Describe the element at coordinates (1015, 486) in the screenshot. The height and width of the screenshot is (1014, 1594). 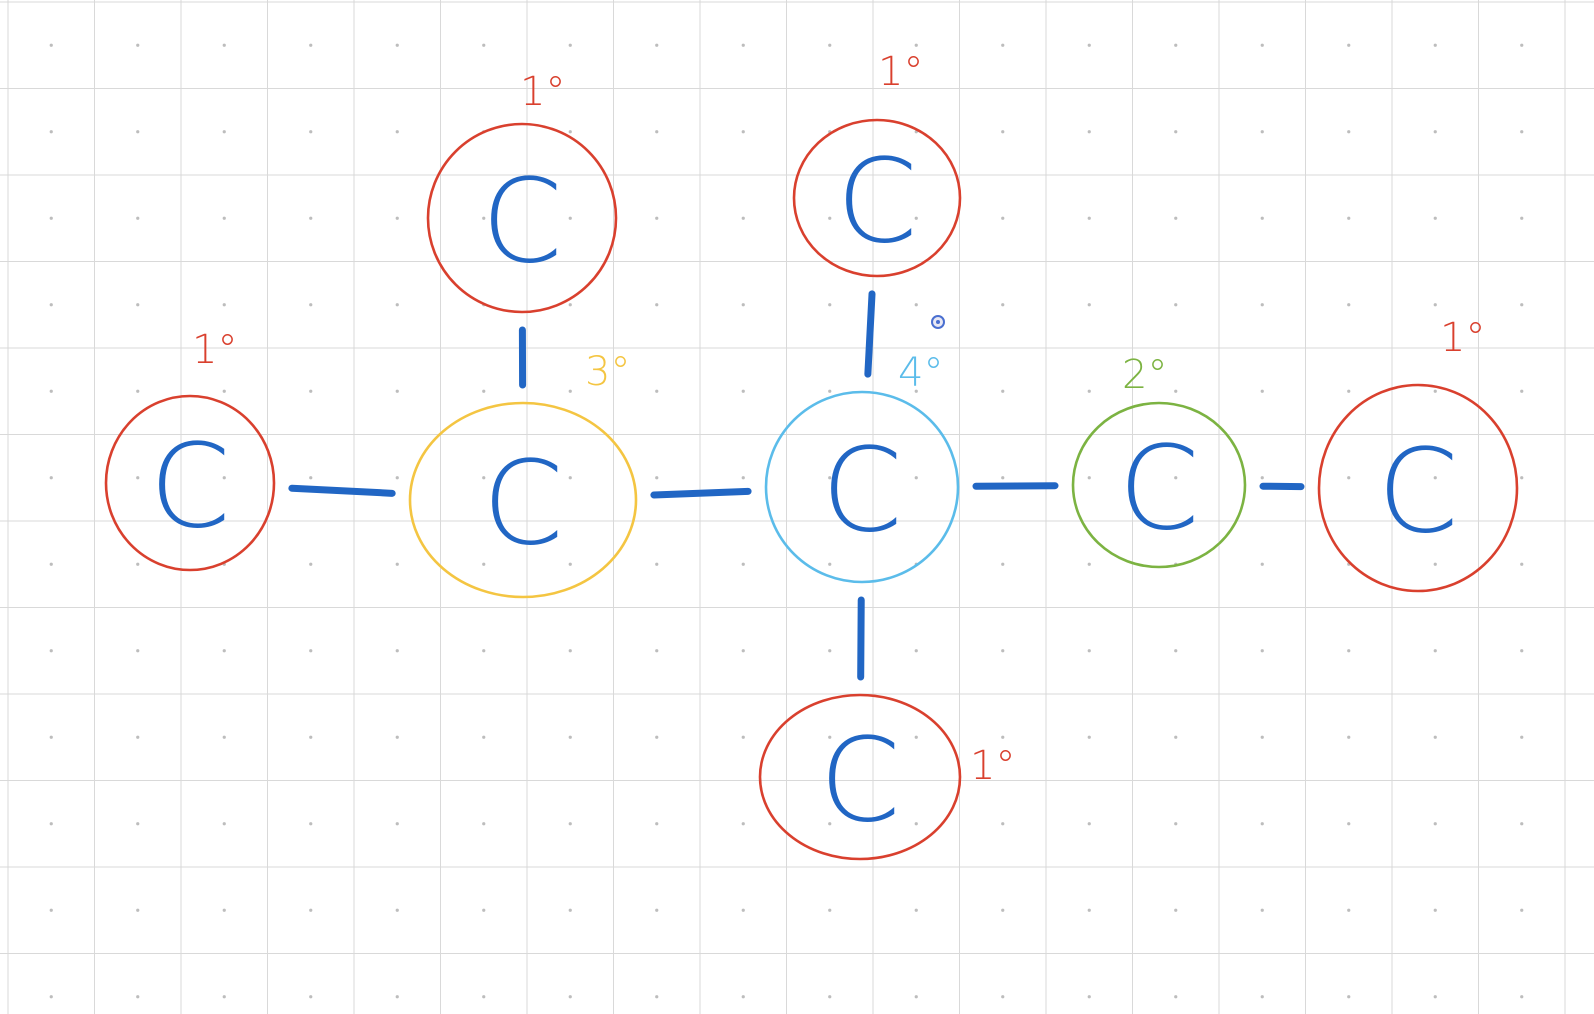
I see `bond-c3-c4` at that location.